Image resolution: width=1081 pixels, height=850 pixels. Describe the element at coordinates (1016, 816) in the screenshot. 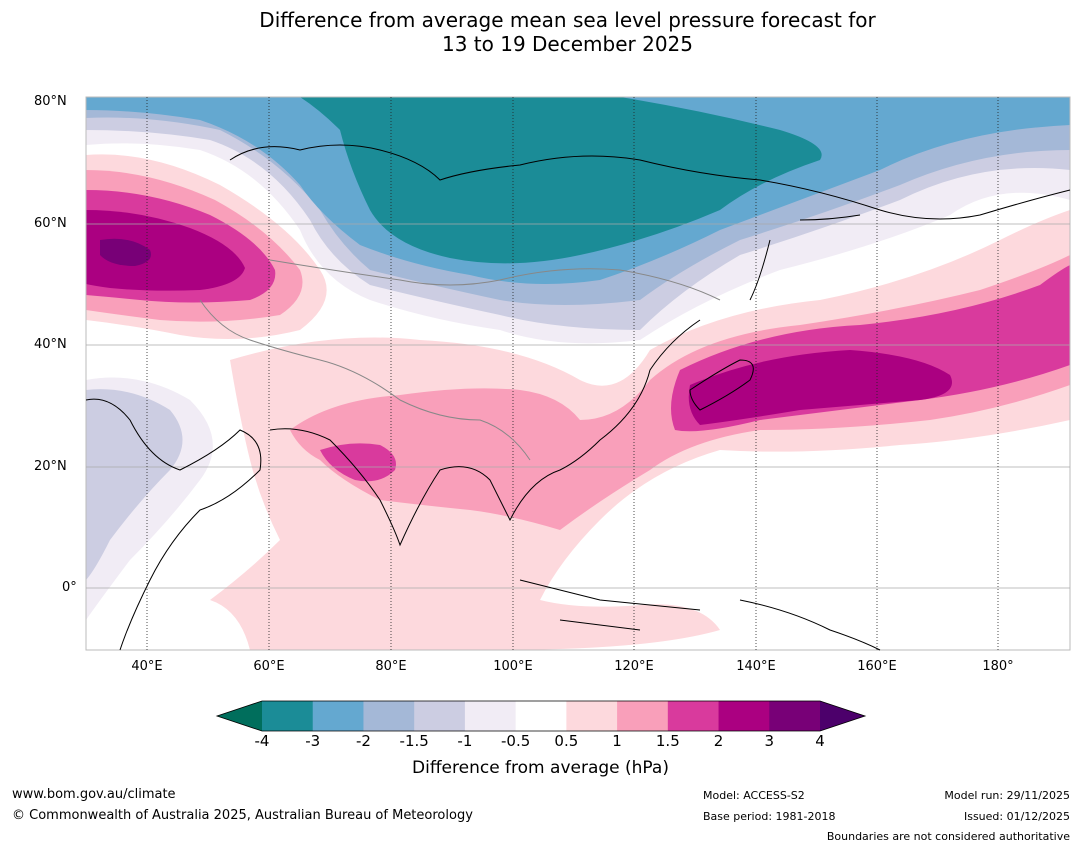

I see `issued-date: Issued: 01/12/2025` at that location.